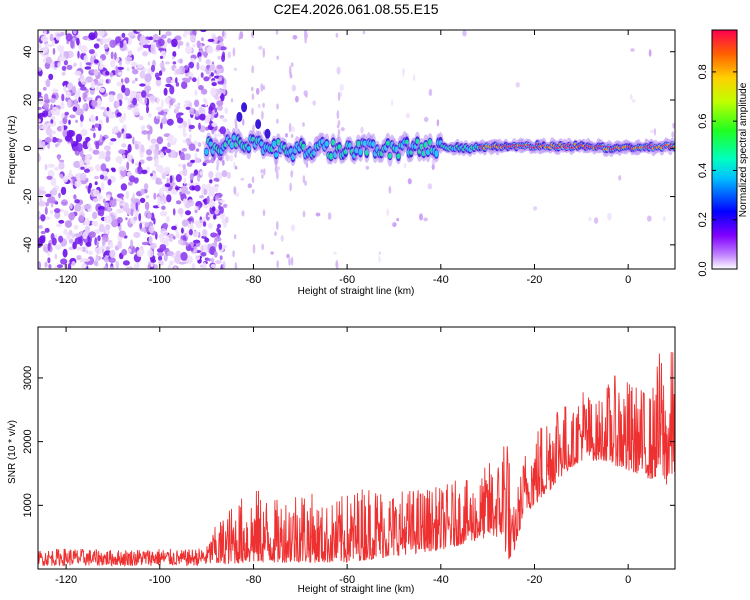 The image size is (750, 600). I want to click on y-tick-label: -20, so click(28, 197).